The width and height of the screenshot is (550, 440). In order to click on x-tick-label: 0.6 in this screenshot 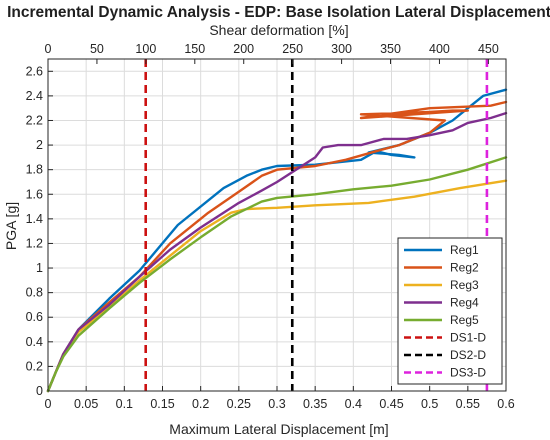, I will do `click(505, 404)`.